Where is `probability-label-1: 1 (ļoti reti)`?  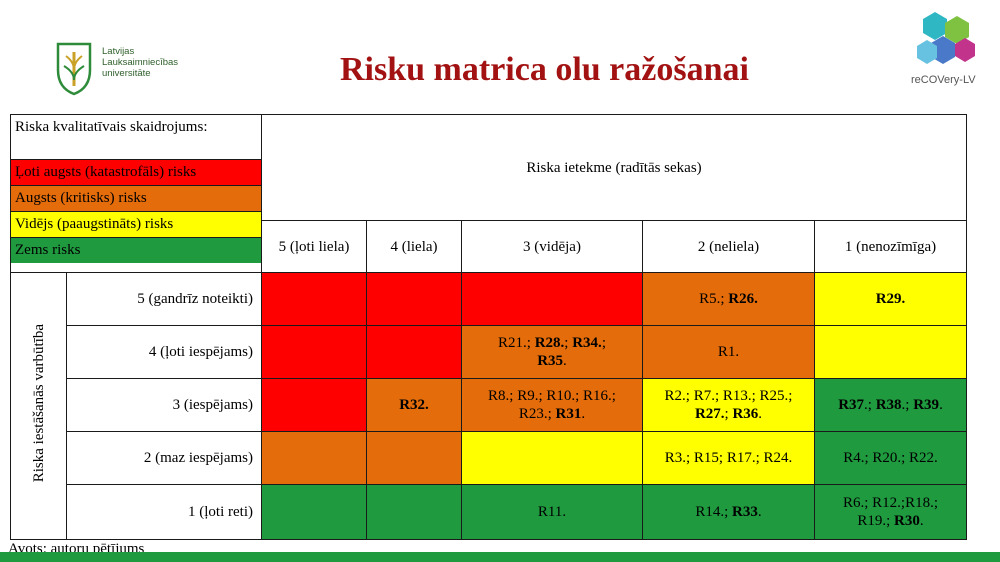
probability-label-1: 1 (ļoti reti) is located at coordinates (164, 512).